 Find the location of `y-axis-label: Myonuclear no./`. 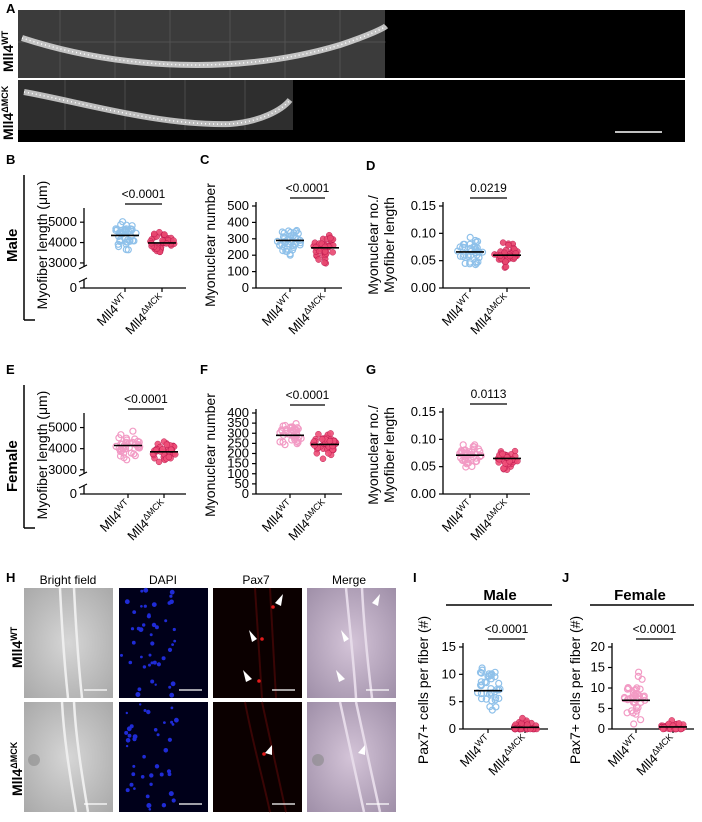

y-axis-label: Myonuclear no./ is located at coordinates (373, 245).